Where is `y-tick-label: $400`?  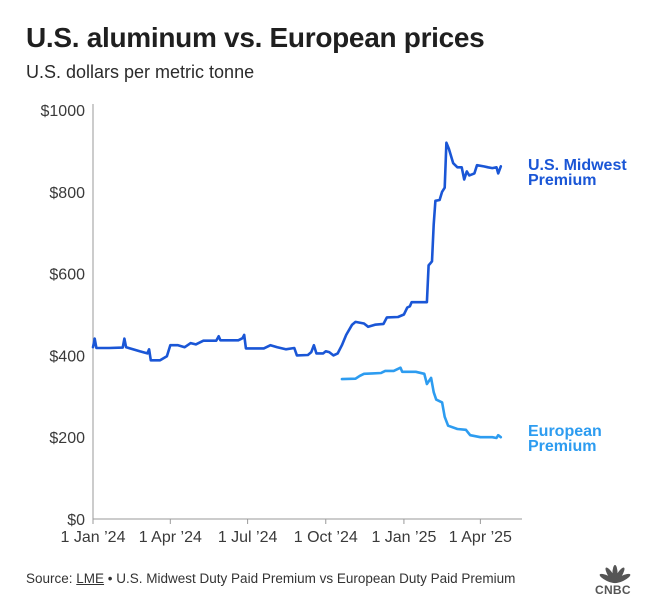
y-tick-label: $400 is located at coordinates (67, 356).